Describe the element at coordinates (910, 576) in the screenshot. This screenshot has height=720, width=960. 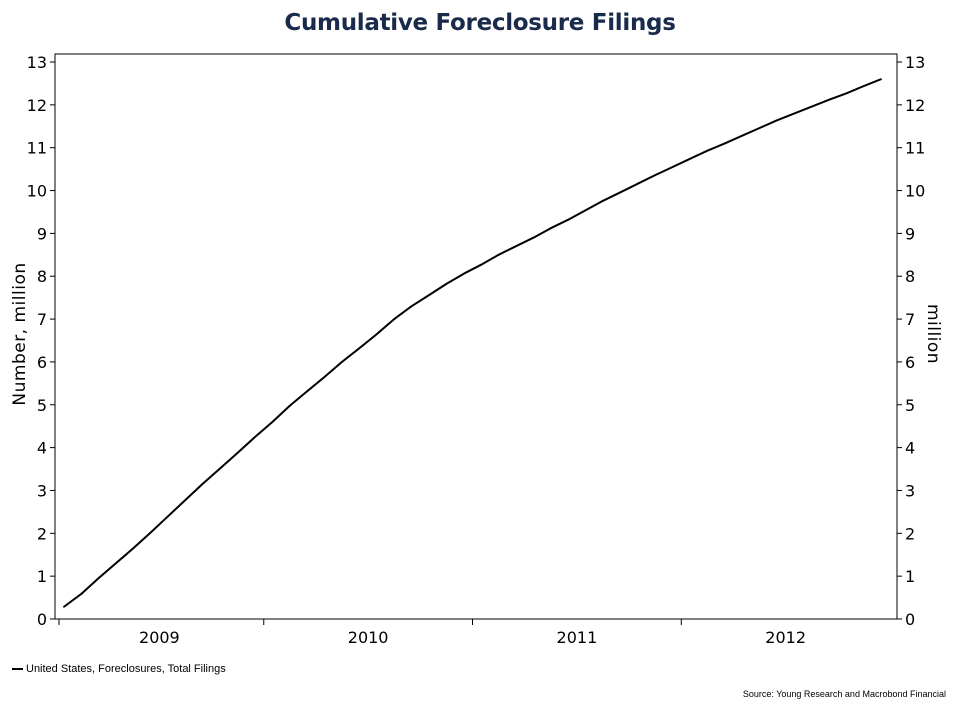
I see `y-tick-label-right: 1` at that location.